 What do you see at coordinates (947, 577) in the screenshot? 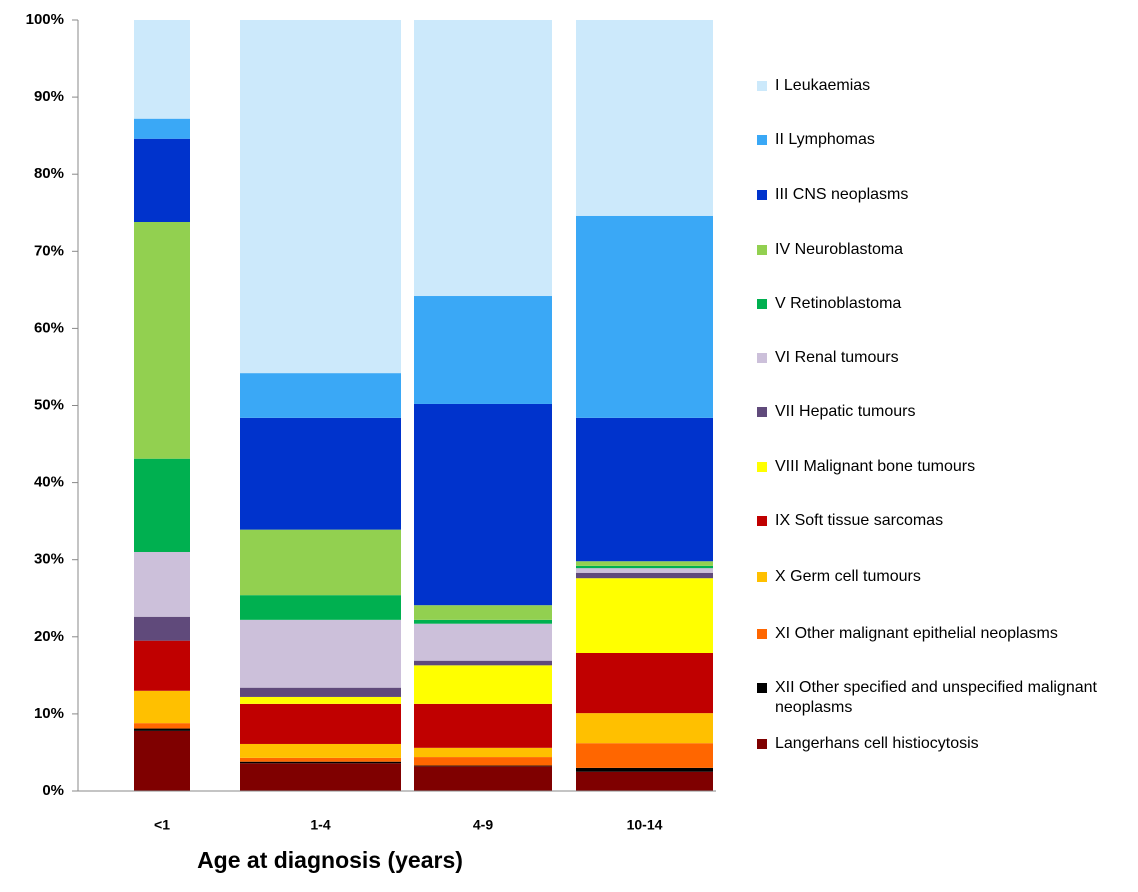
I see `legend-item: X Germ cell tumours` at bounding box center [947, 577].